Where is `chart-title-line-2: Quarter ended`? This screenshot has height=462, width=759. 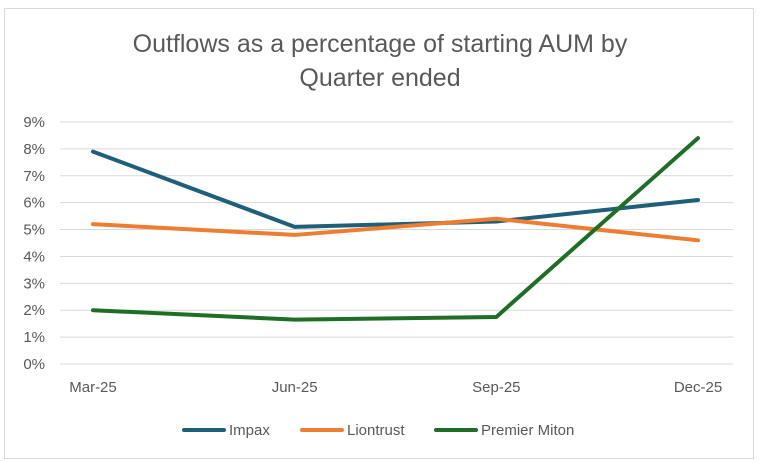 chart-title-line-2: Quarter ended is located at coordinates (379, 78).